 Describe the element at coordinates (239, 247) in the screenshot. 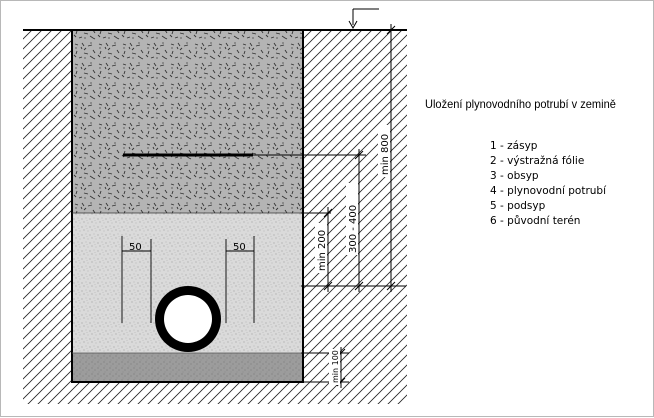

I see `right-clearance-label: 50` at that location.